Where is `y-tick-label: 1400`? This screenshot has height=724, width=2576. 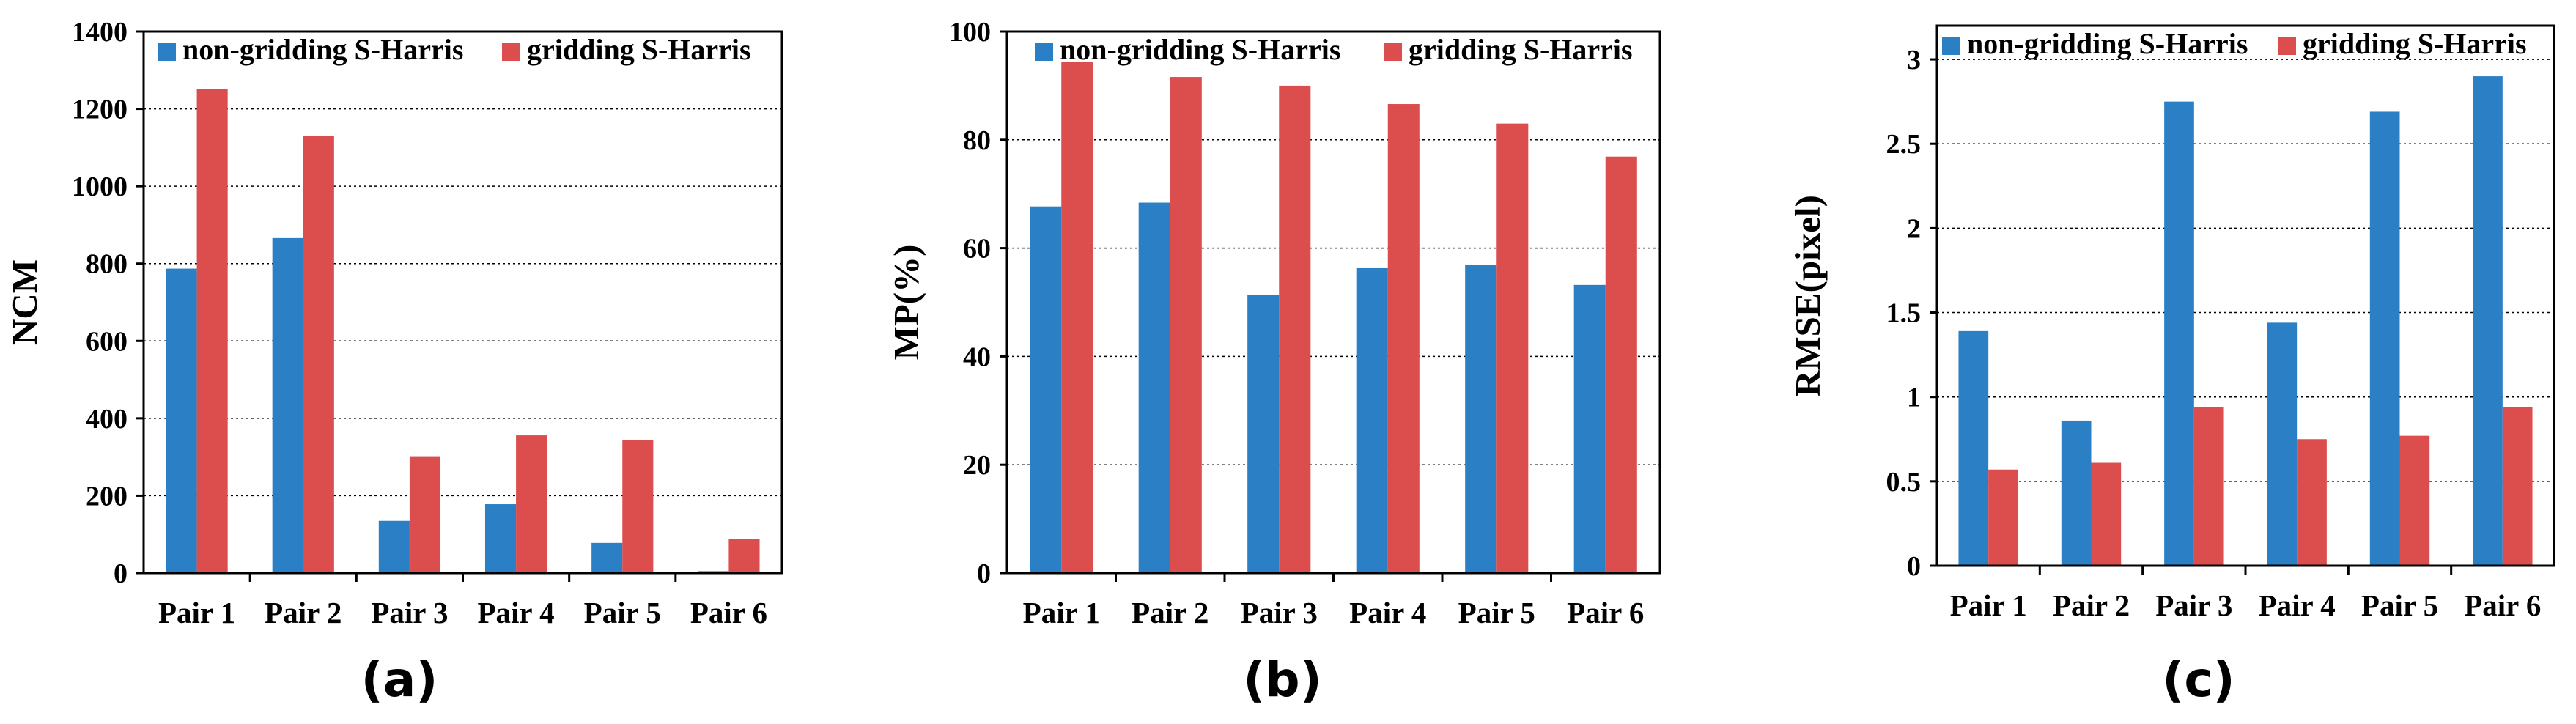
y-tick-label: 1400 is located at coordinates (100, 32).